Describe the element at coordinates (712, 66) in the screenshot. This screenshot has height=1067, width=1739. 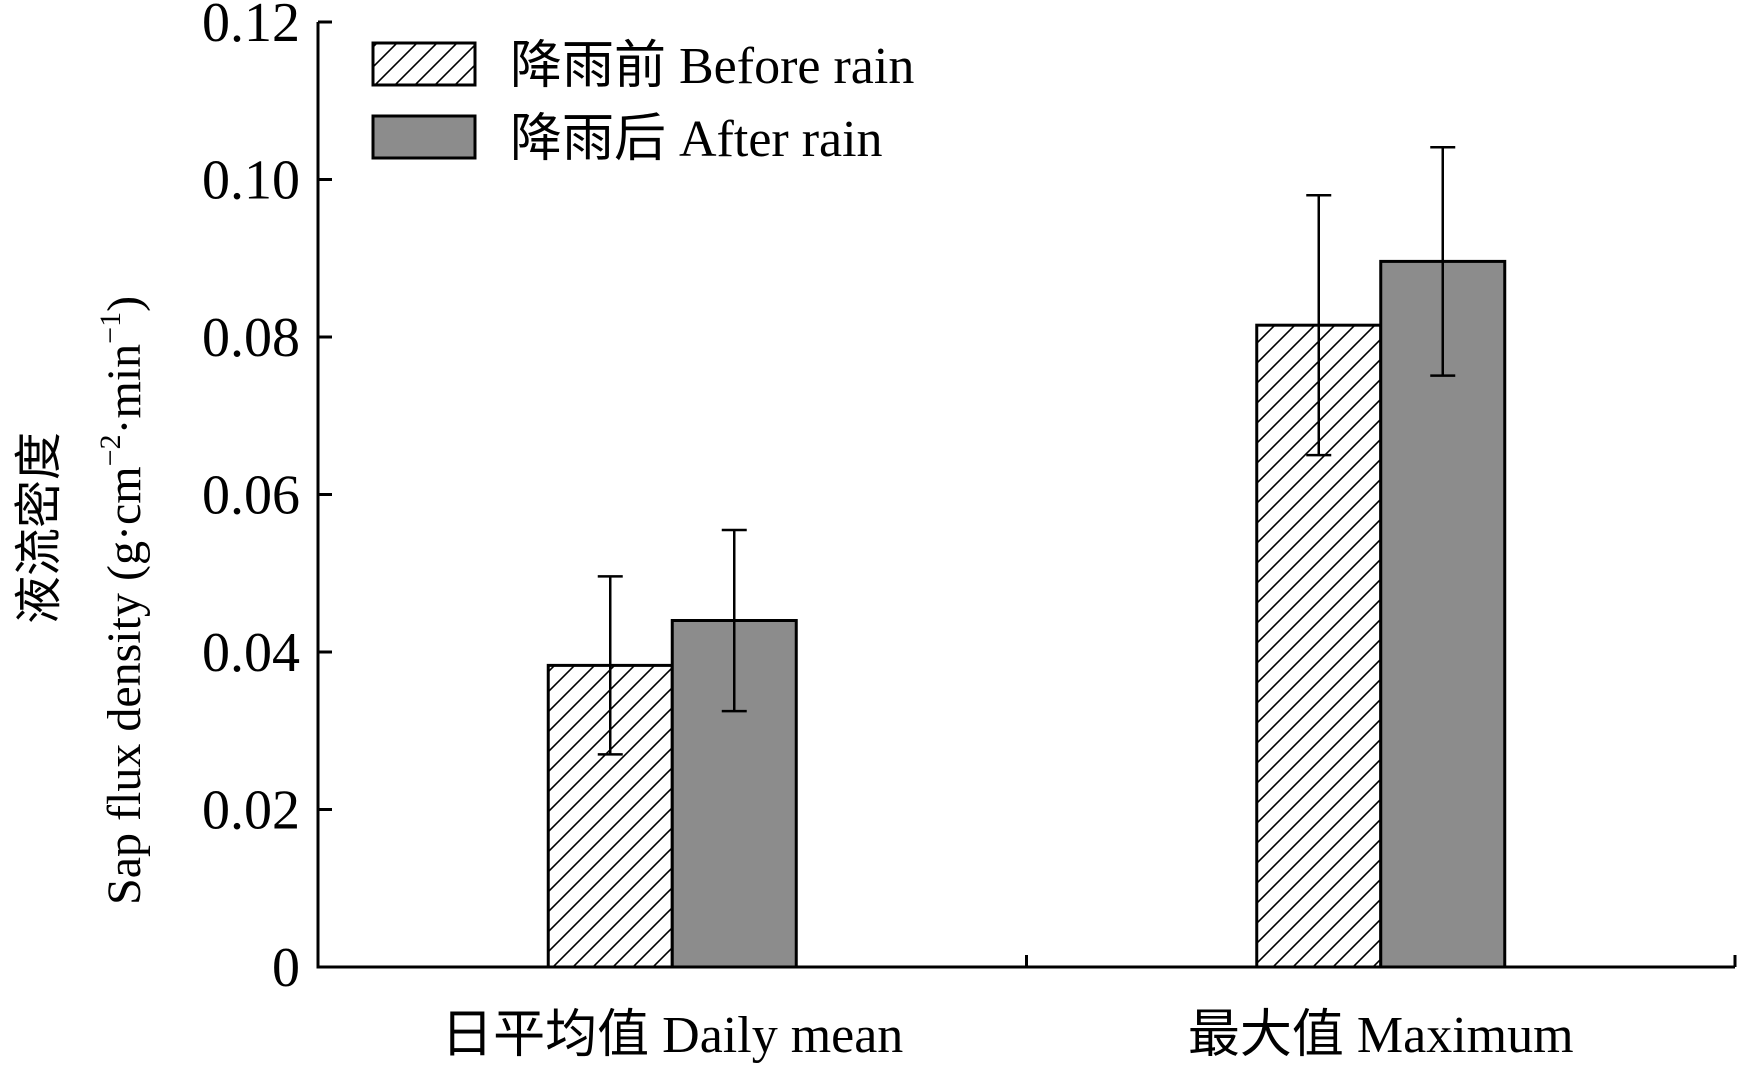
I see `legend-label-before-rain: 降雨前 Before rain` at that location.